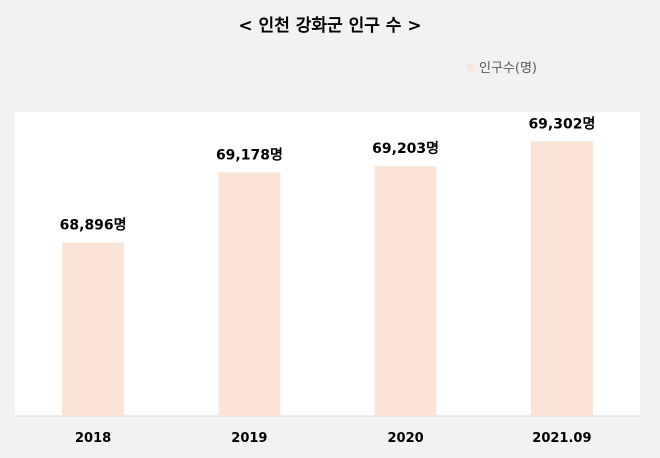  Describe the element at coordinates (249, 154) in the screenshot. I see `data-label-2019: 69,178명` at that location.